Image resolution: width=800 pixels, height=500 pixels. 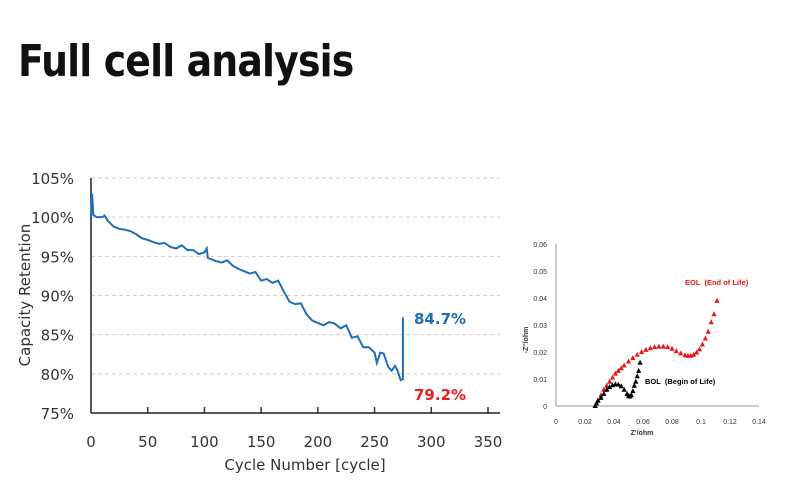 I want to click on eis-x-tick-label: 0, so click(x=556, y=422).